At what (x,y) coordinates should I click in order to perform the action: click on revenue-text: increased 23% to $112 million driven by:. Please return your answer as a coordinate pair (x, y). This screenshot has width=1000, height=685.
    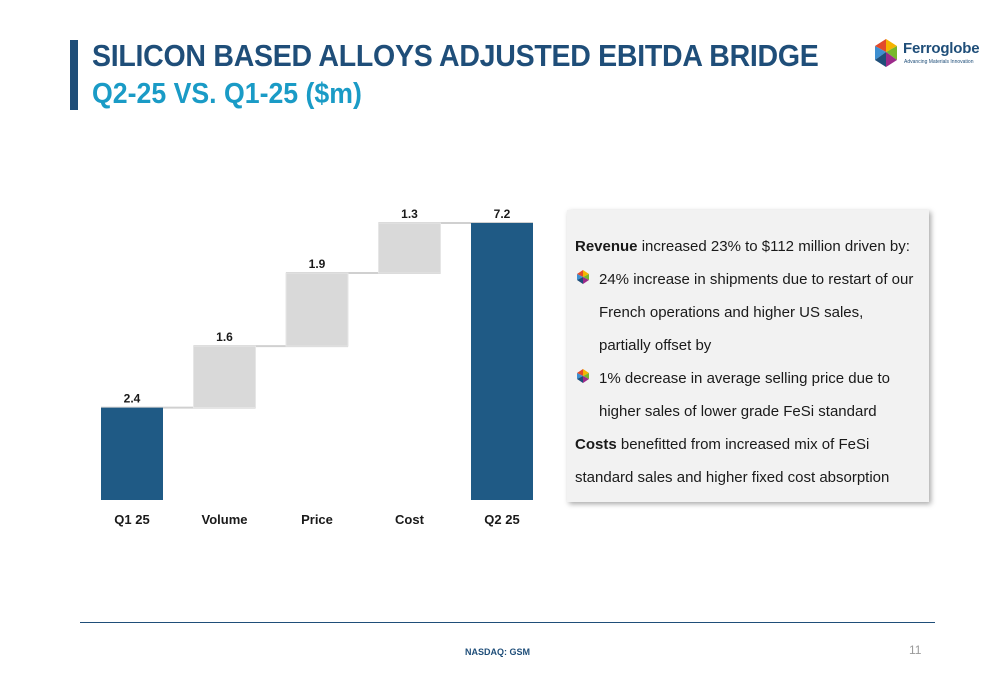
    Looking at the image, I should click on (773, 246).